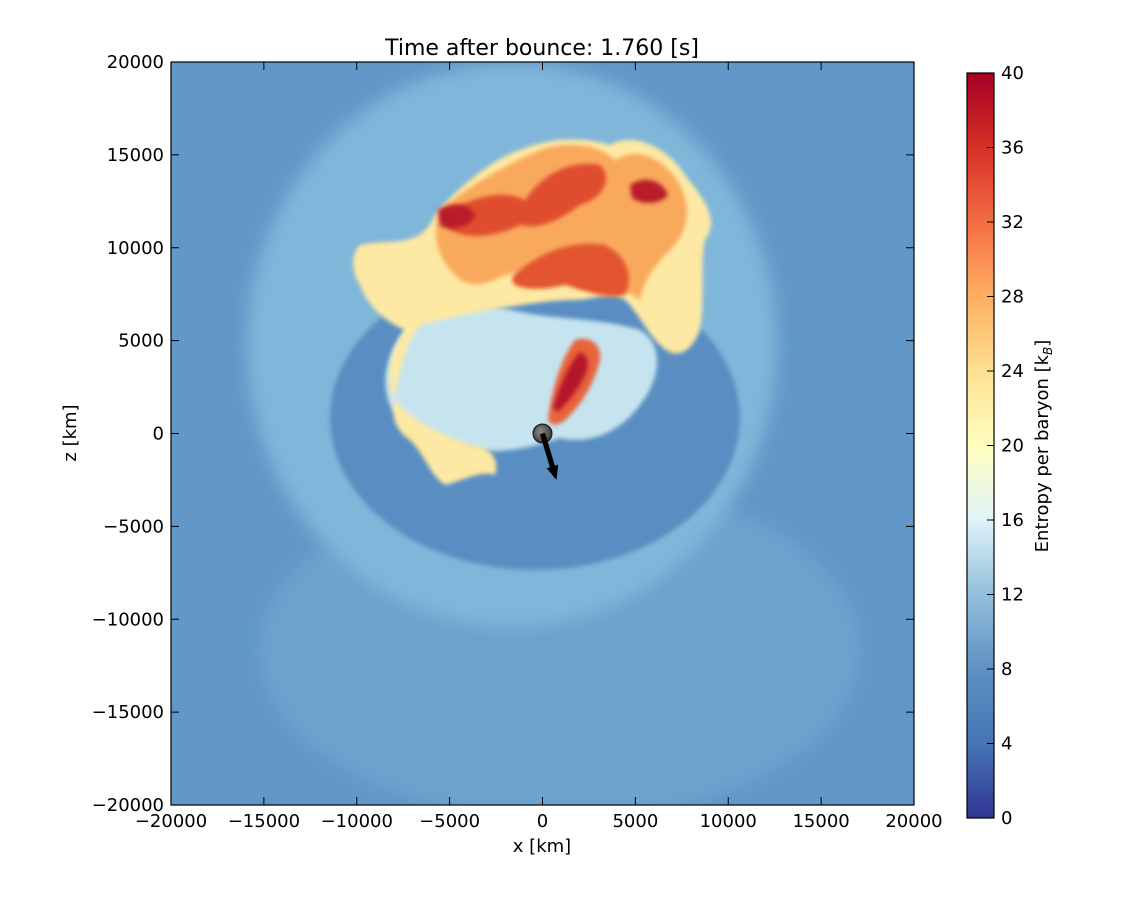  I want to click on colorbar-ticks: 0 4 8 12 16 20 24 28 32 36 40, so click(1005, 446).